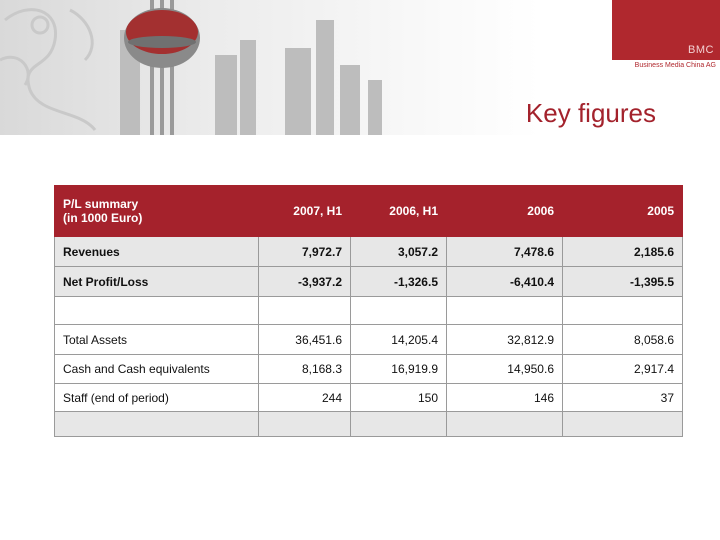 The height and width of the screenshot is (540, 720). Describe the element at coordinates (622, 369) in the screenshot. I see `table-cell: 2,917.4` at that location.